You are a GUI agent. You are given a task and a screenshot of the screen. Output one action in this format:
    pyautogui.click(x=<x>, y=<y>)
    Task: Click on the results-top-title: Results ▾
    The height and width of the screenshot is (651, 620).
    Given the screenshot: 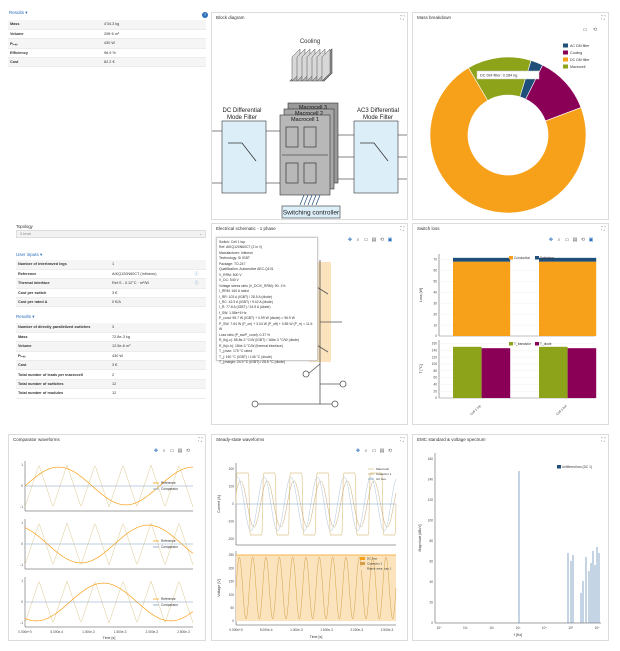 What is the action you would take?
    pyautogui.click(x=18, y=12)
    